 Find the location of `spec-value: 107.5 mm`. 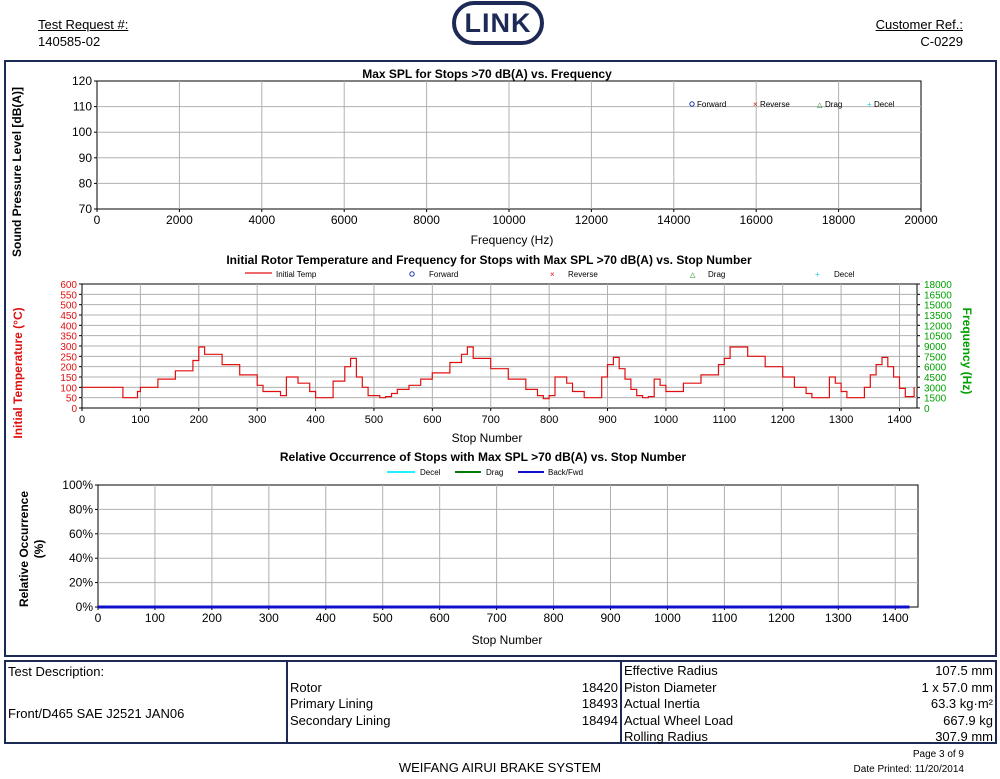

spec-value: 107.5 mm is located at coordinates (964, 670).